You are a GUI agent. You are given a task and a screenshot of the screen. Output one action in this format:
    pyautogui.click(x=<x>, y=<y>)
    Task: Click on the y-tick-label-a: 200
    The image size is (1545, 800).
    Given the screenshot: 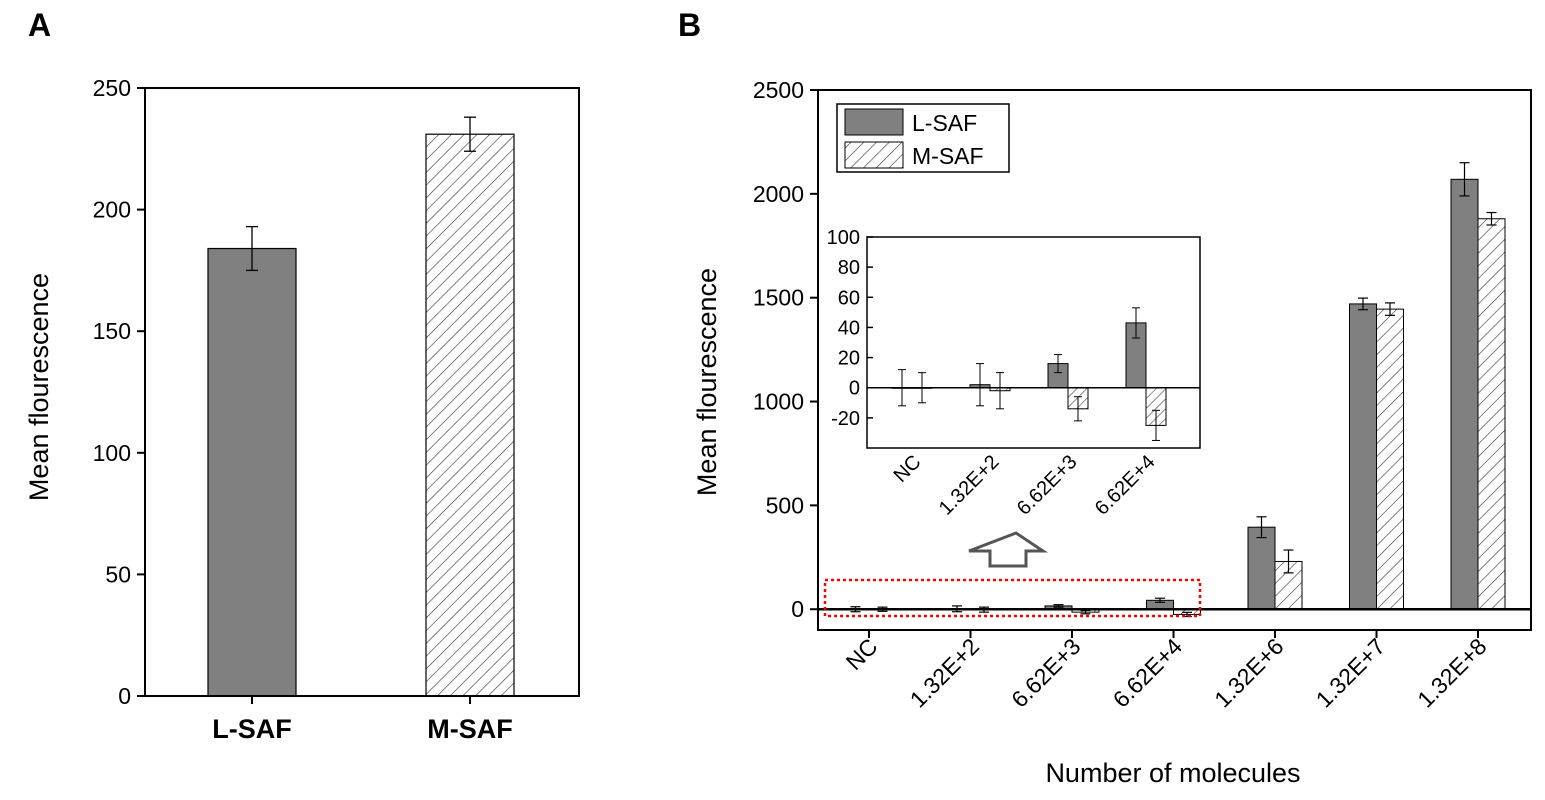 What is the action you would take?
    pyautogui.click(x=112, y=210)
    